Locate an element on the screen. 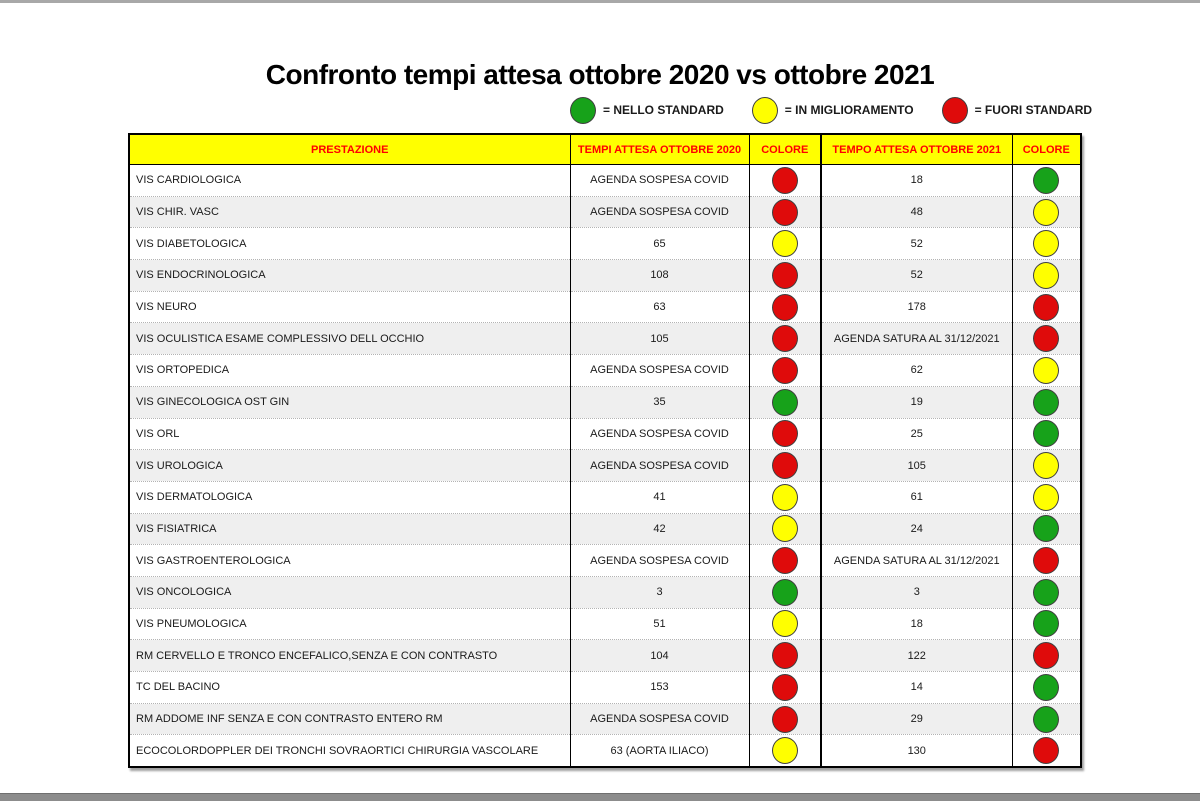 Image resolution: width=1200 pixels, height=801 pixels. table-row: VIS ORL AGENDA SOSPESA COVID 25 is located at coordinates (605, 433).